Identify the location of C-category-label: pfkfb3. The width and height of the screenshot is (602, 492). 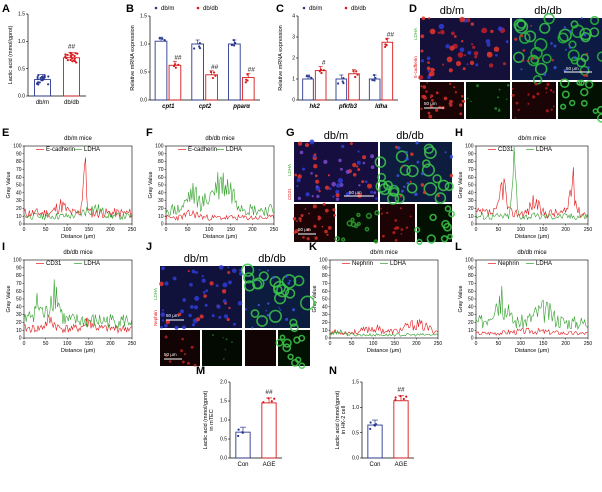
(348, 107).